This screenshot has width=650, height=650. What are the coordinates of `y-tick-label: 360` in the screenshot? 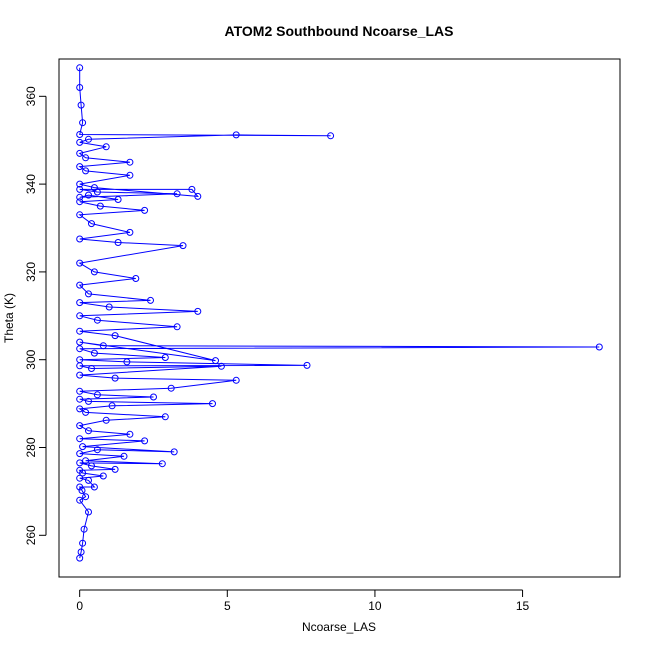 It's located at (31, 96).